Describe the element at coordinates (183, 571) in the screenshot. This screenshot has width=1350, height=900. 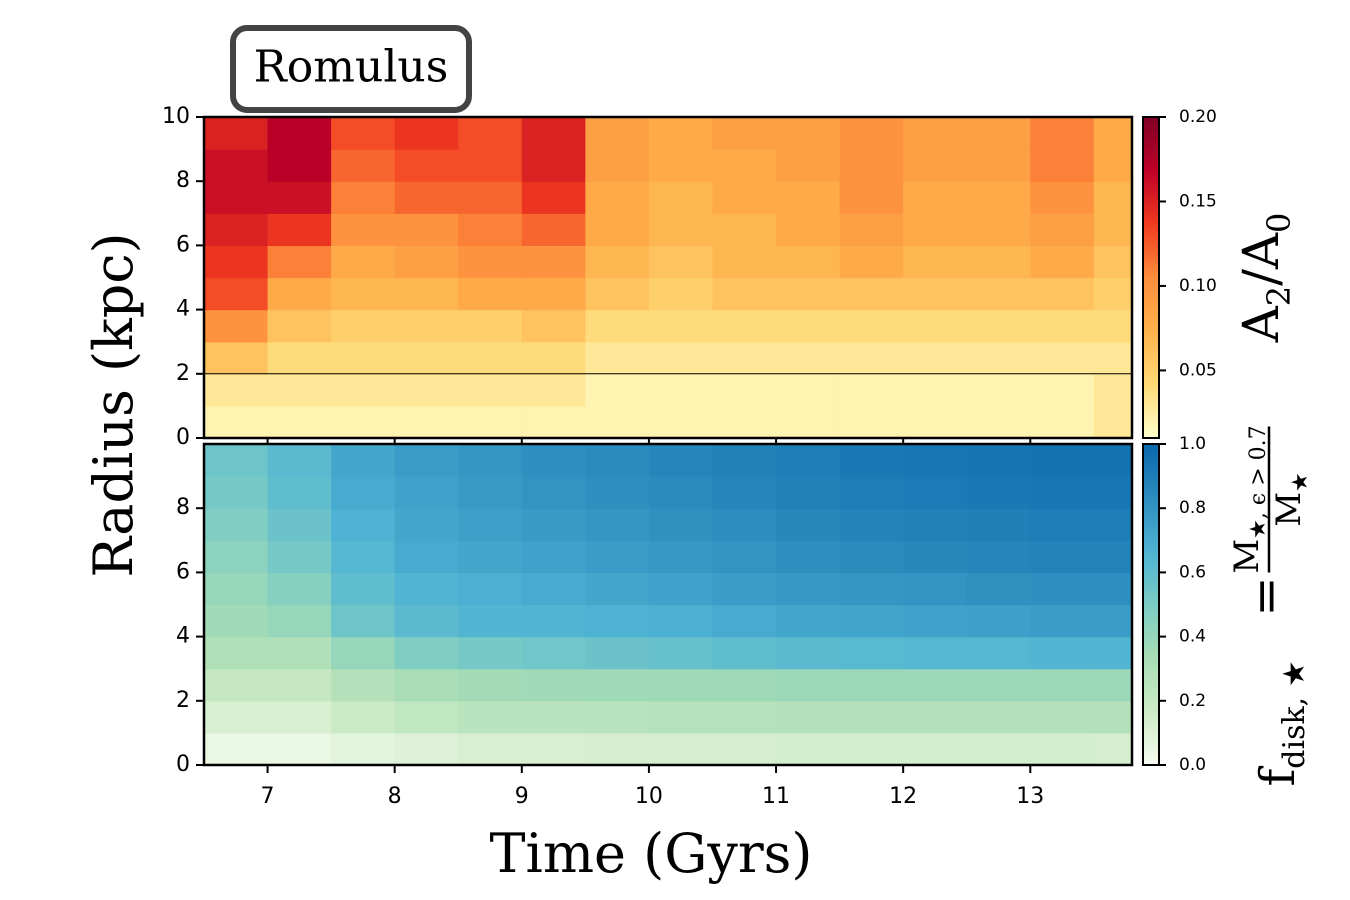
I see `y-tick-label: 6` at that location.